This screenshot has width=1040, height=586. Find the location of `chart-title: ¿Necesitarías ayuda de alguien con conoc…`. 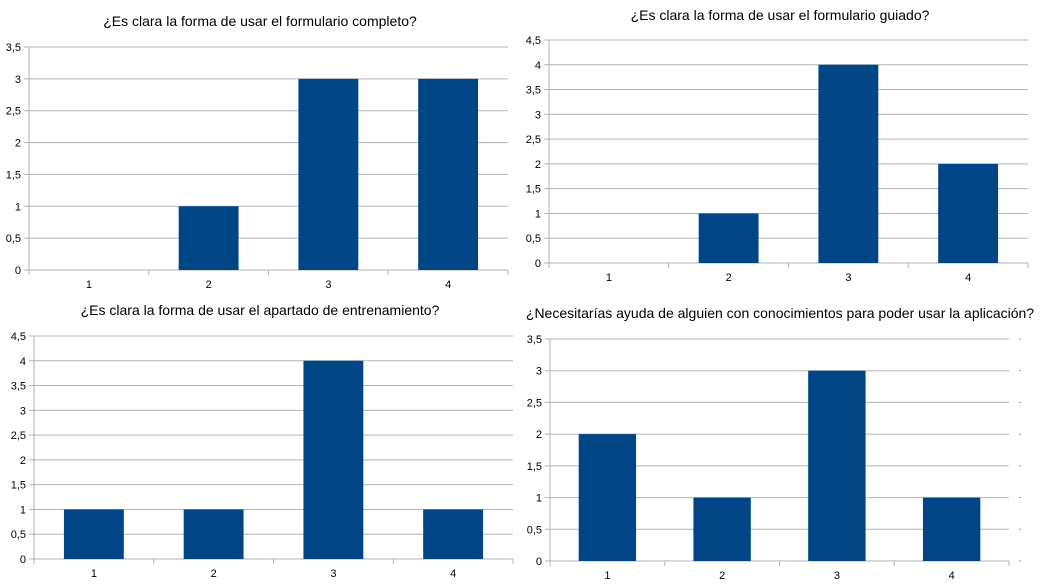

chart-title: ¿Necesitarías ayuda de alguien con conoc… is located at coordinates (780, 313).